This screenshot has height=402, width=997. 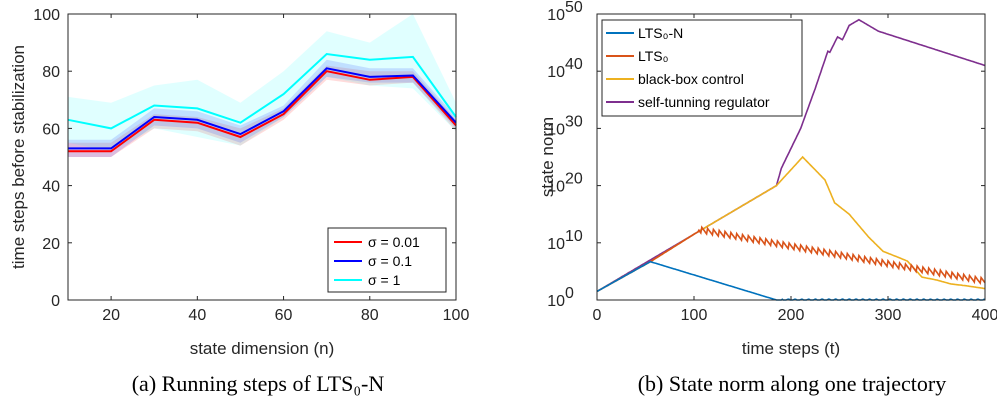 What do you see at coordinates (574, 8) in the screenshot?
I see `y-tick-exponent: 50` at bounding box center [574, 8].